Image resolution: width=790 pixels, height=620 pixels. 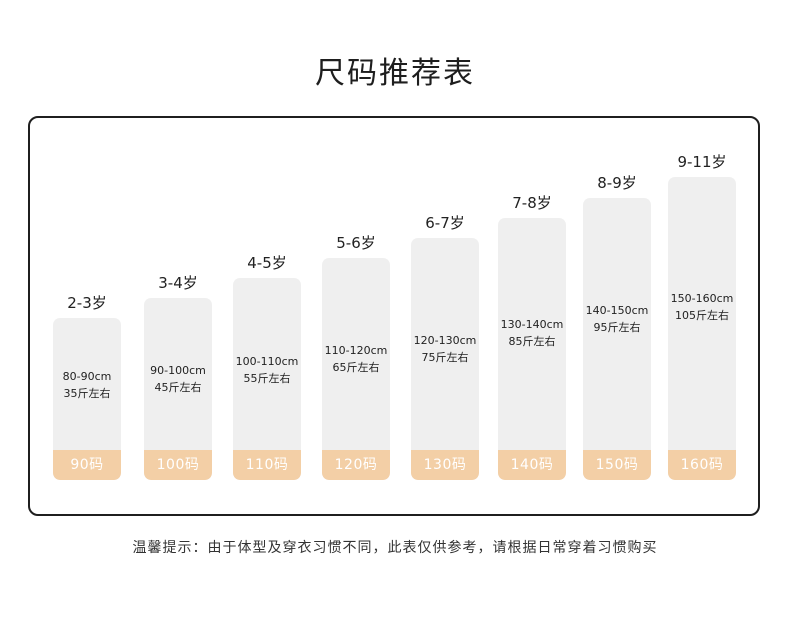 I want to click on size-bar: 110-120cm 65斤左右 120码, so click(x=356, y=369).